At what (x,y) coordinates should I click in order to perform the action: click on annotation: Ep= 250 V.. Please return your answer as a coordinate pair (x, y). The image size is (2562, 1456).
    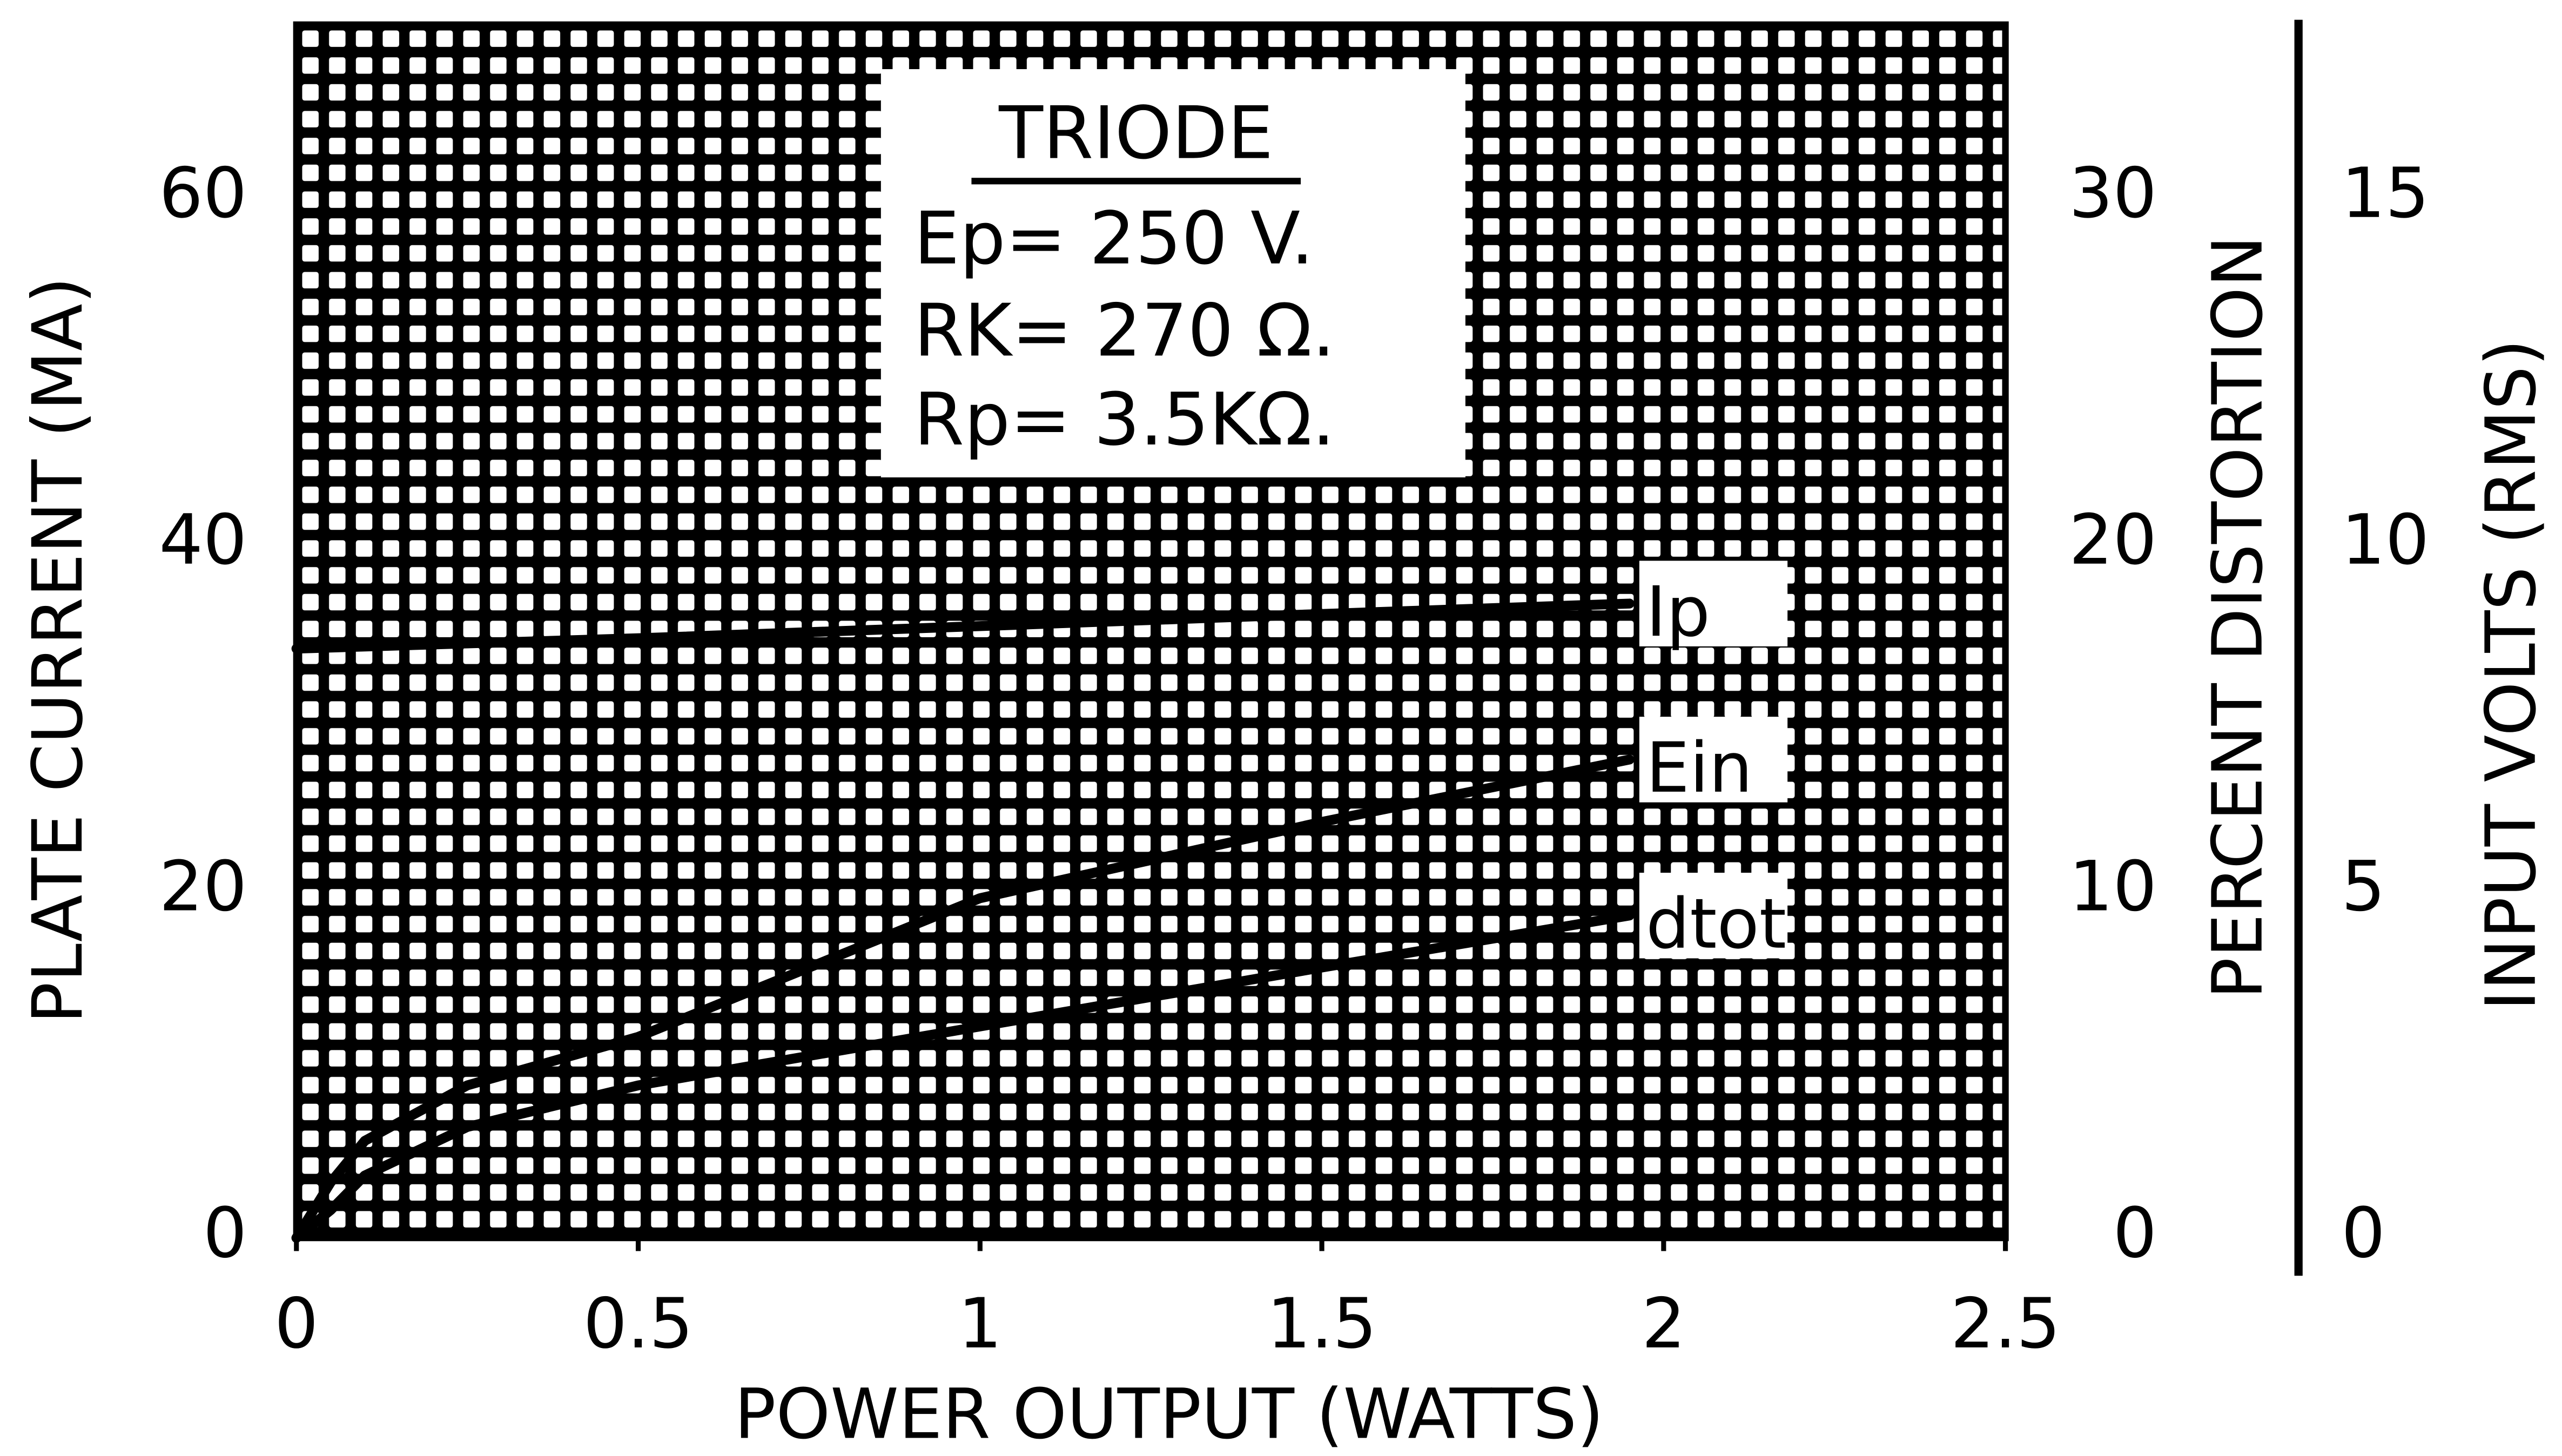
    Looking at the image, I should click on (1114, 239).